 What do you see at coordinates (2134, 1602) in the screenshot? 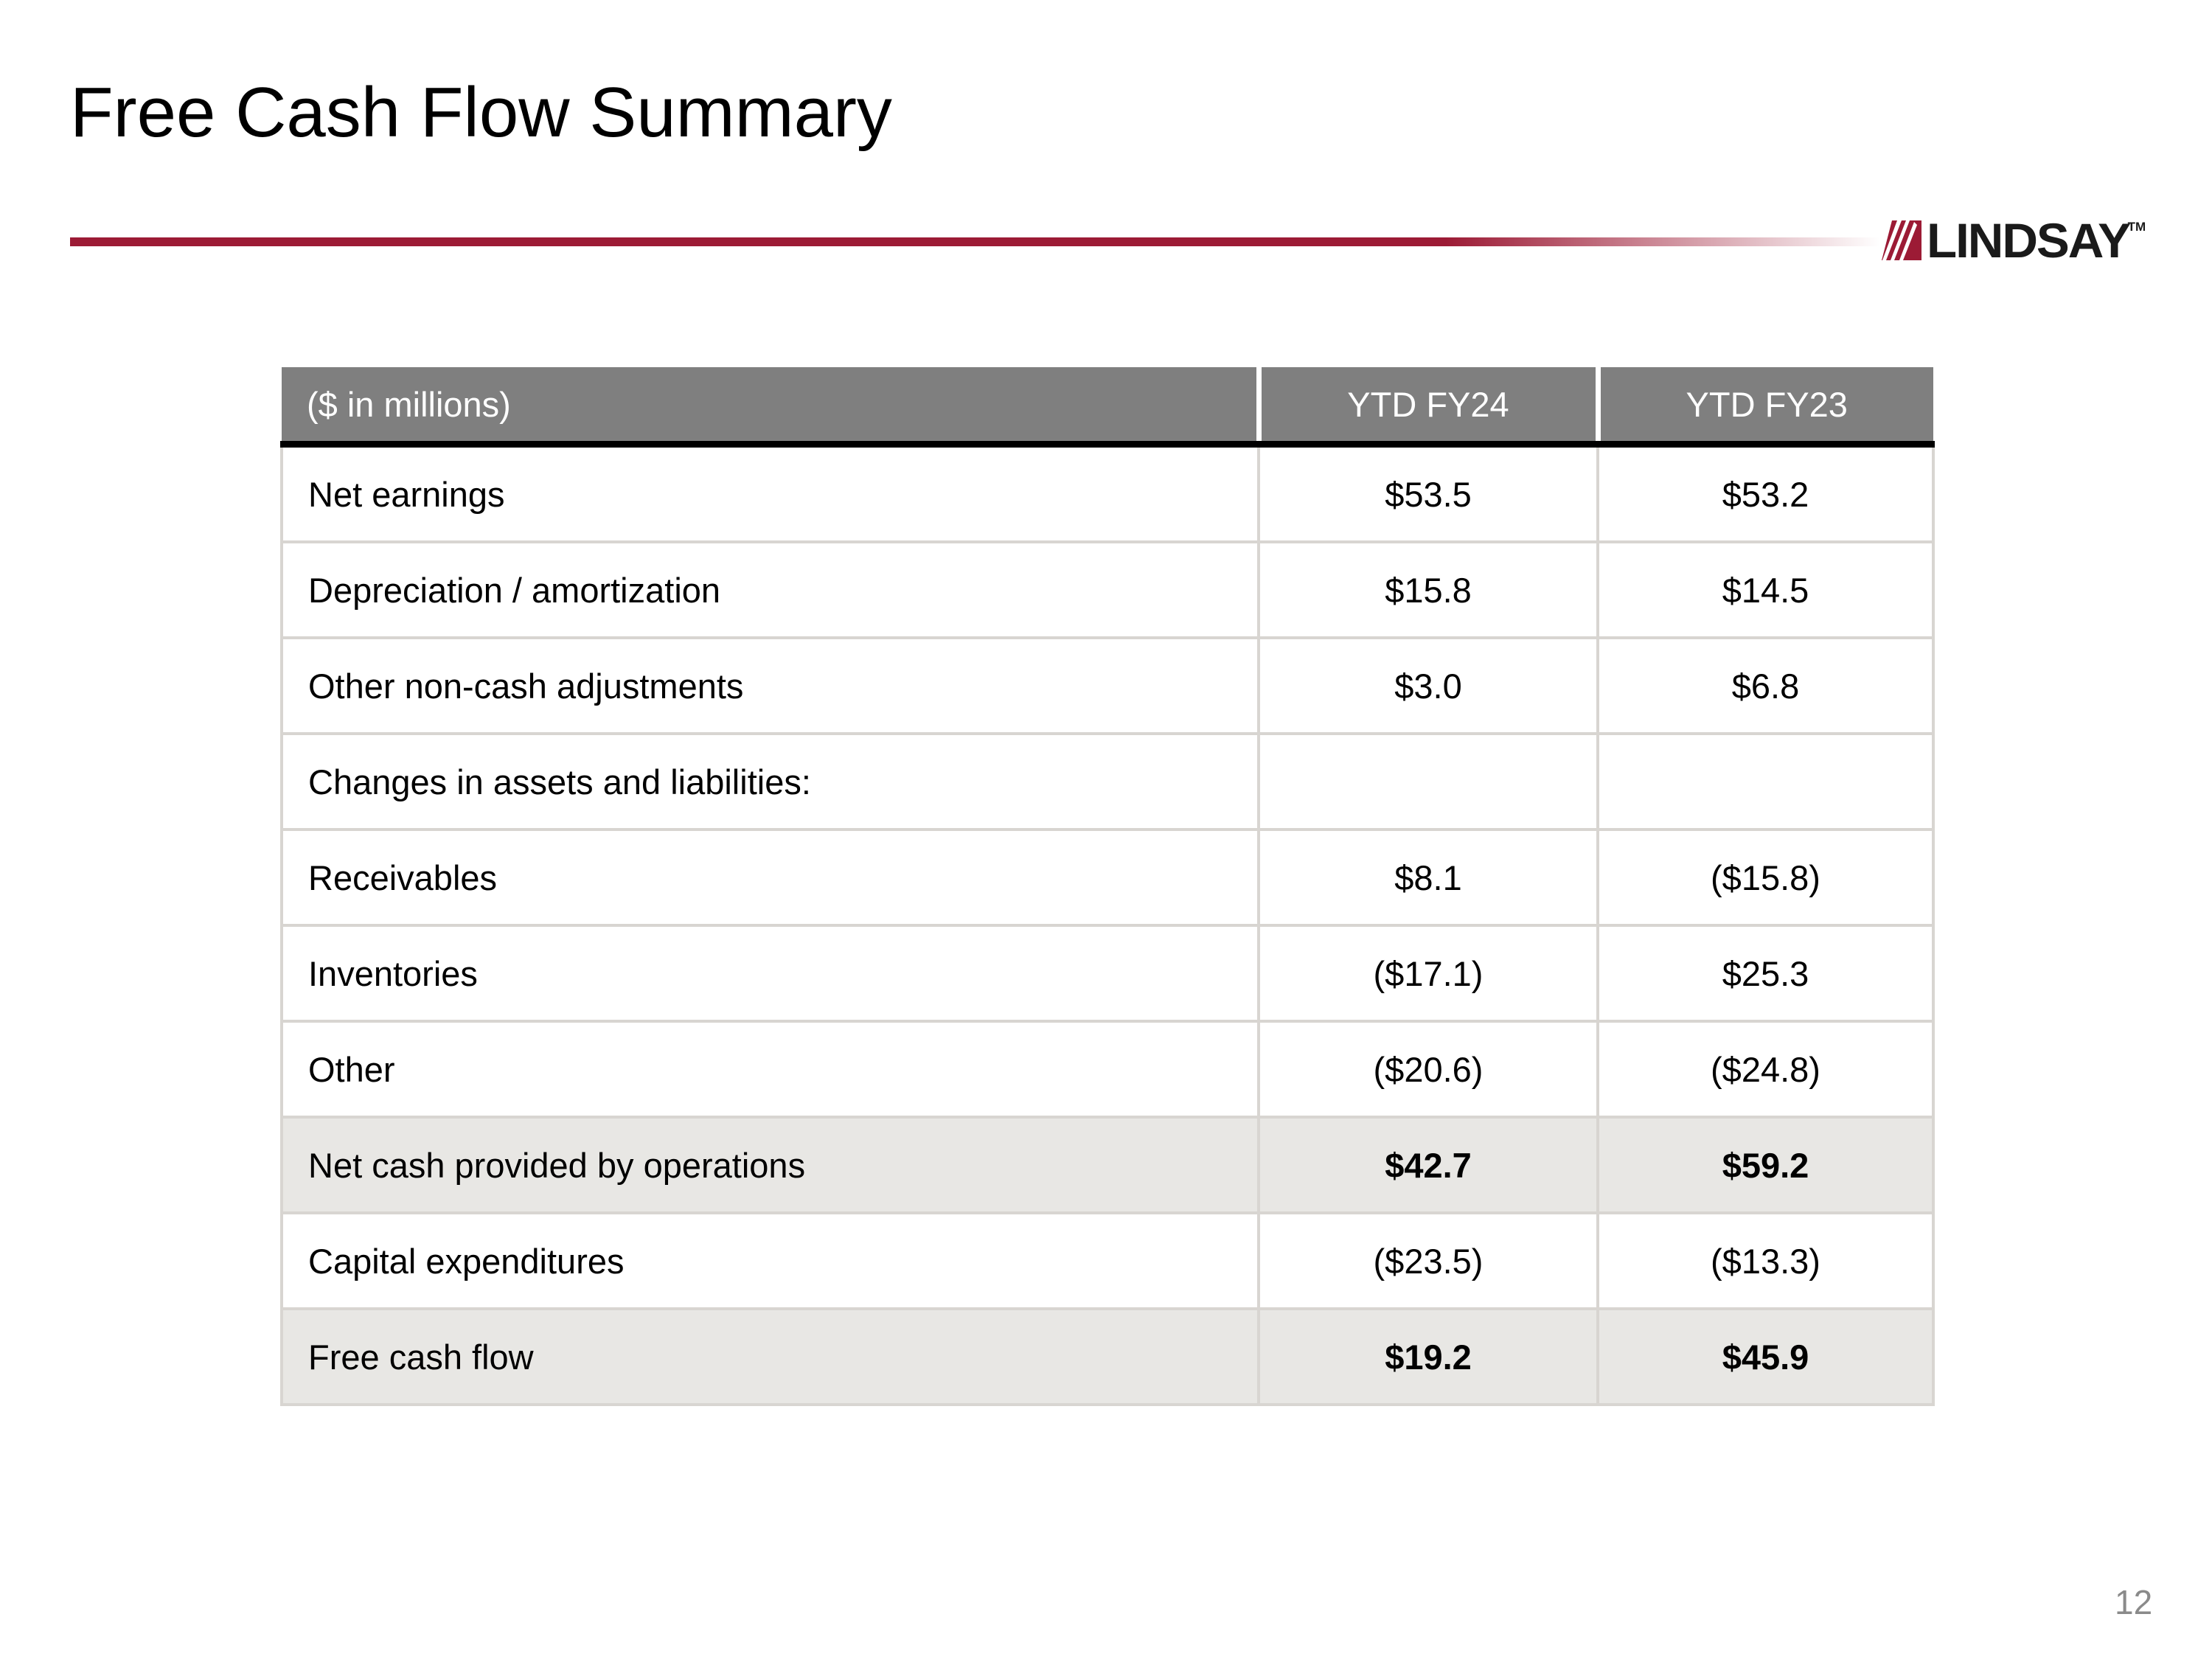
I see `page-number: 12` at bounding box center [2134, 1602].